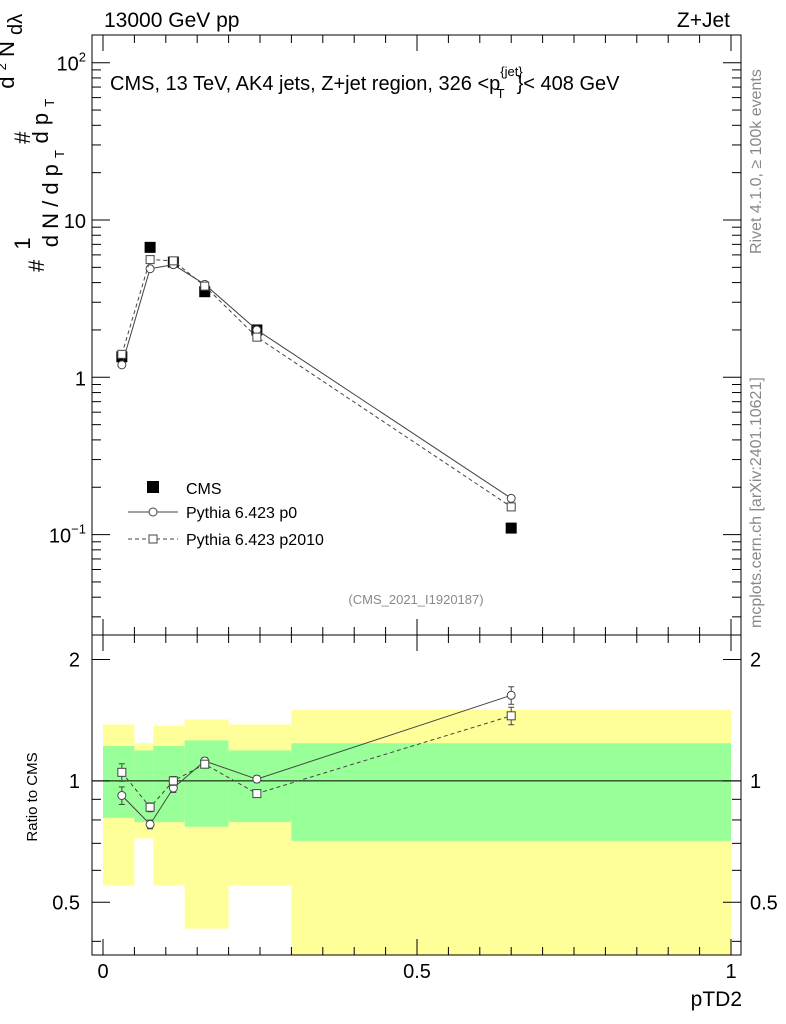 This screenshot has height=1024, width=786. What do you see at coordinates (9, 82) in the screenshot?
I see `ylabel-part-7: d` at bounding box center [9, 82].